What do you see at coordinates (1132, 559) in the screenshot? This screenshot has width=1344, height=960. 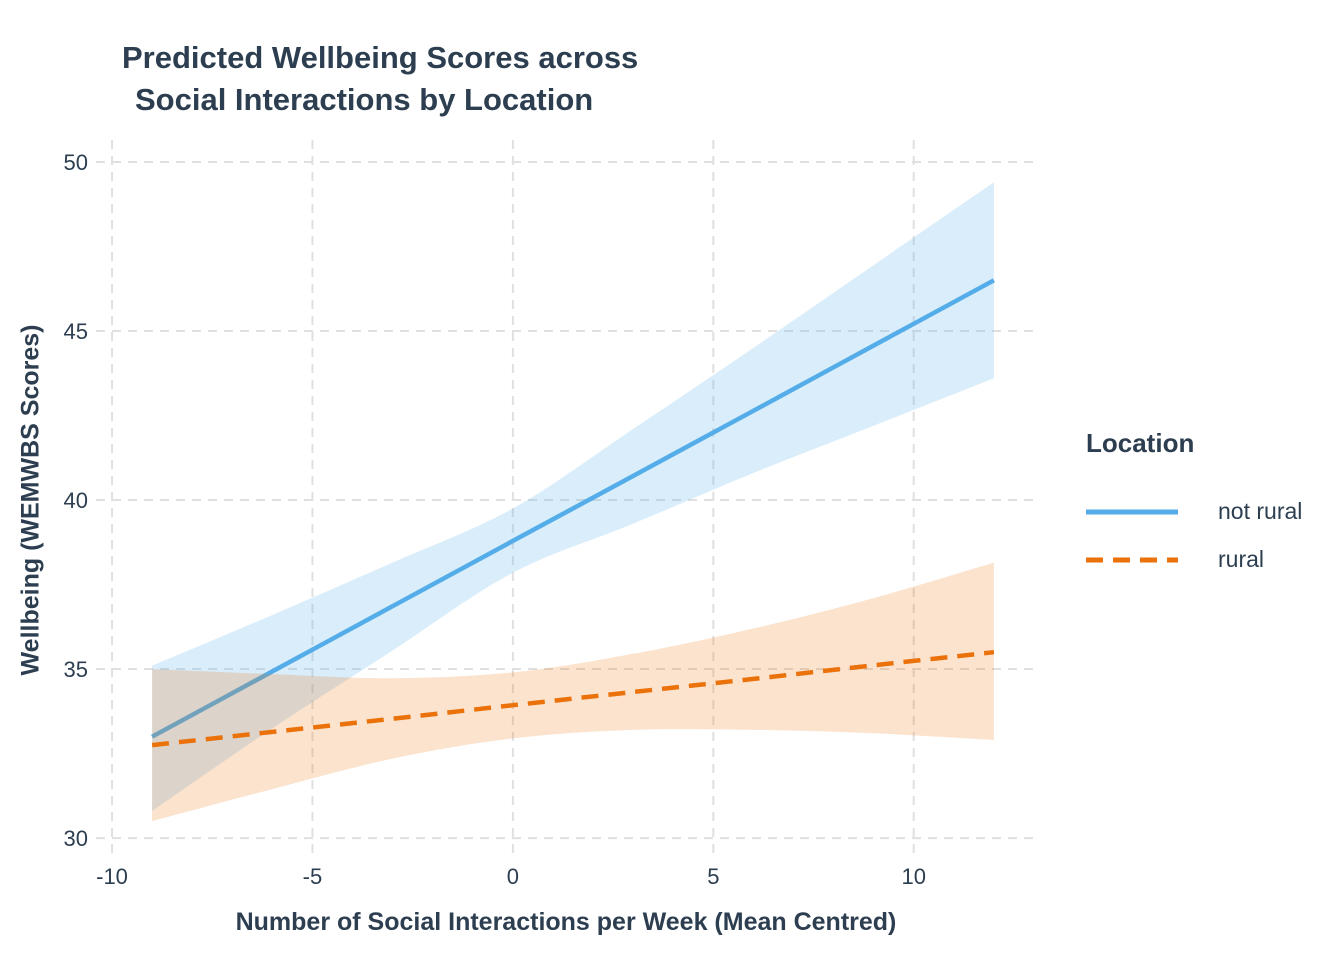 I see `legend-key-dashed-line-icon` at bounding box center [1132, 559].